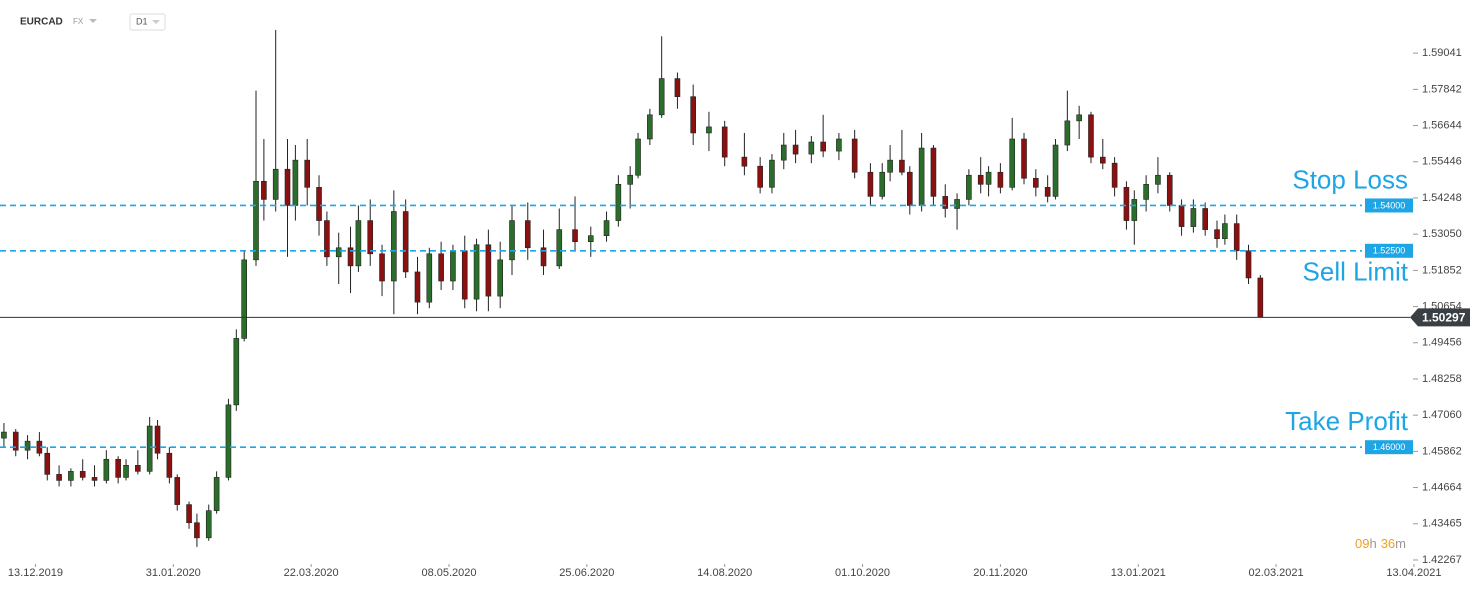 The width and height of the screenshot is (1482, 590). I want to click on interval: D1, so click(142, 21).